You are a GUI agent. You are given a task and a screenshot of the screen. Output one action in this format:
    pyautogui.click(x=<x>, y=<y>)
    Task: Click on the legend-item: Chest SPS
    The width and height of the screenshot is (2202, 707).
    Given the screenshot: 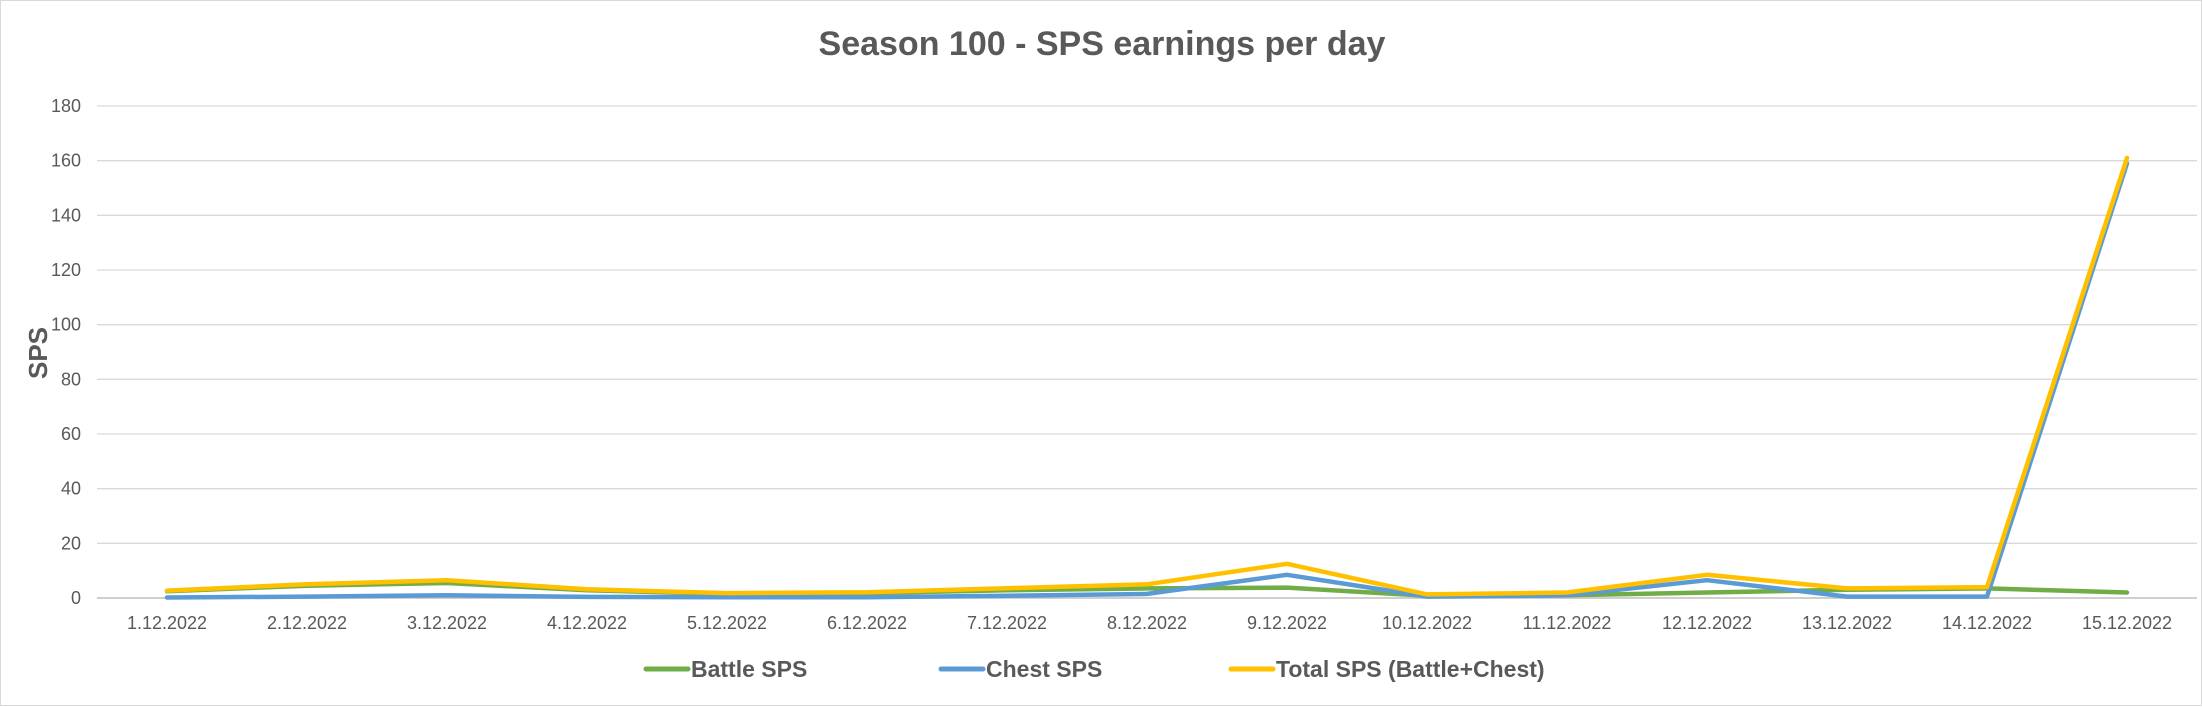 What is the action you would take?
    pyautogui.click(x=1021, y=669)
    